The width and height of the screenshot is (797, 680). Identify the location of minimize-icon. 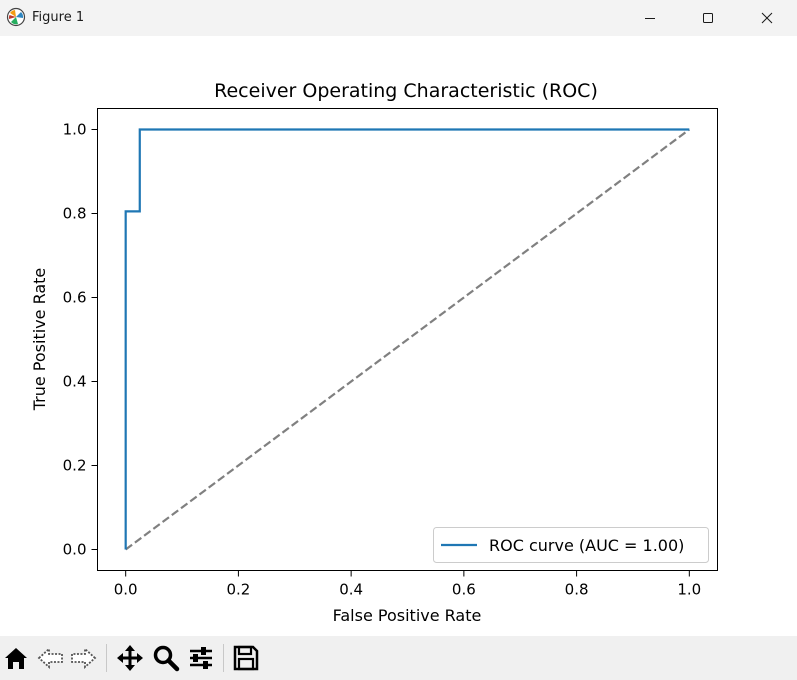
(650, 18).